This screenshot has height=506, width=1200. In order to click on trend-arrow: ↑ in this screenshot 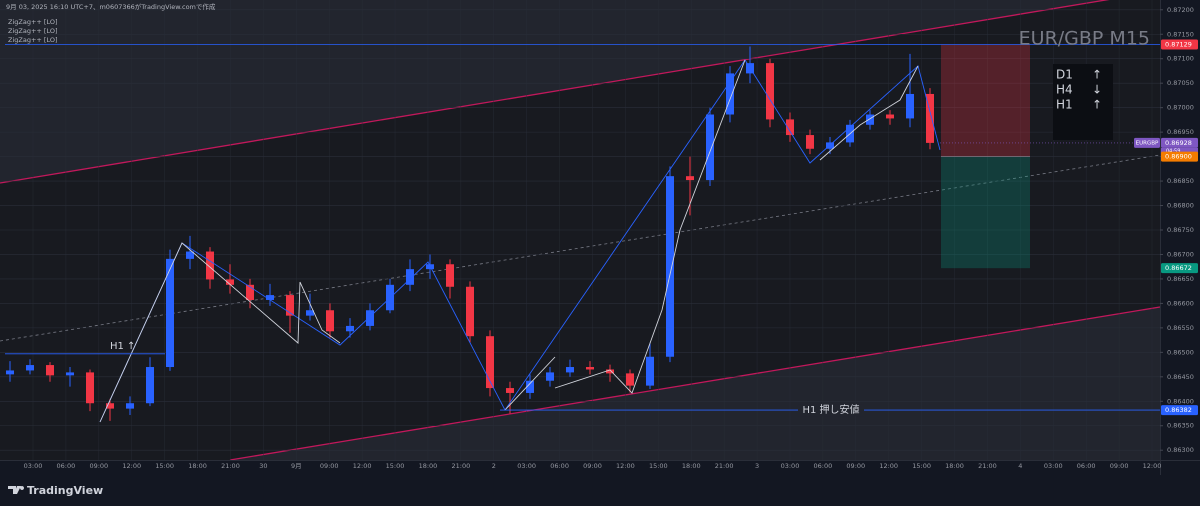, I will do `click(1097, 75)`.